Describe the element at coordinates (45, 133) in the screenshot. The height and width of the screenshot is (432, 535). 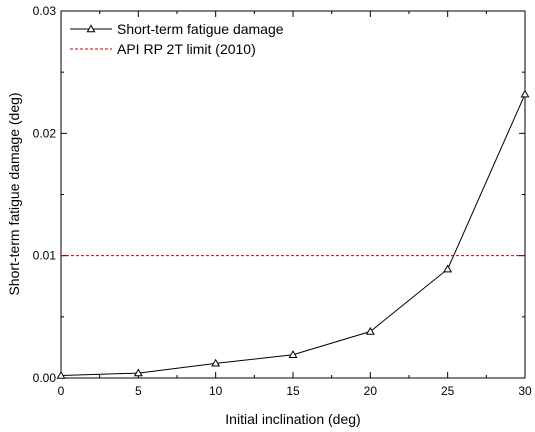
I see `y-tick-label: 0.02` at that location.